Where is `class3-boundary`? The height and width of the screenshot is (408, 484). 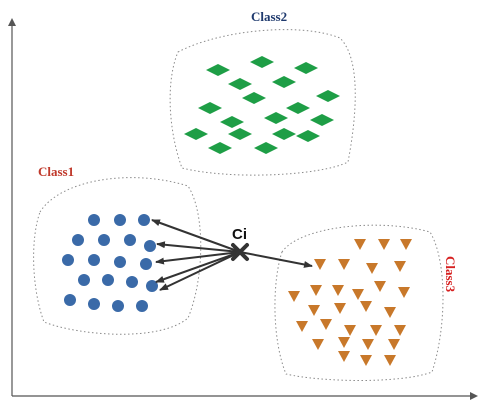
class3-boundary is located at coordinates (359, 302).